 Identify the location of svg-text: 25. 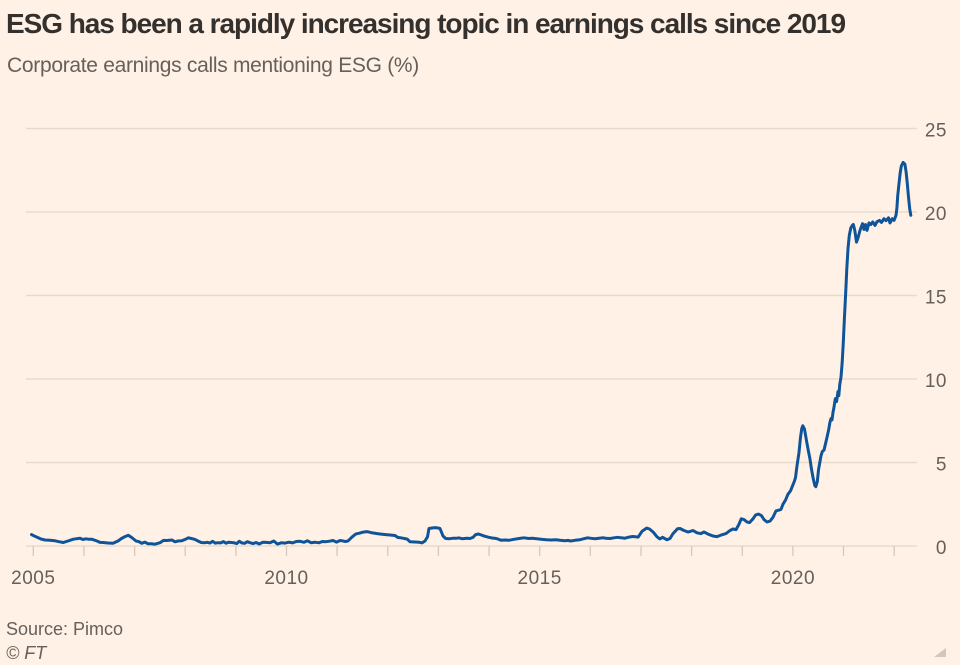
(936, 131).